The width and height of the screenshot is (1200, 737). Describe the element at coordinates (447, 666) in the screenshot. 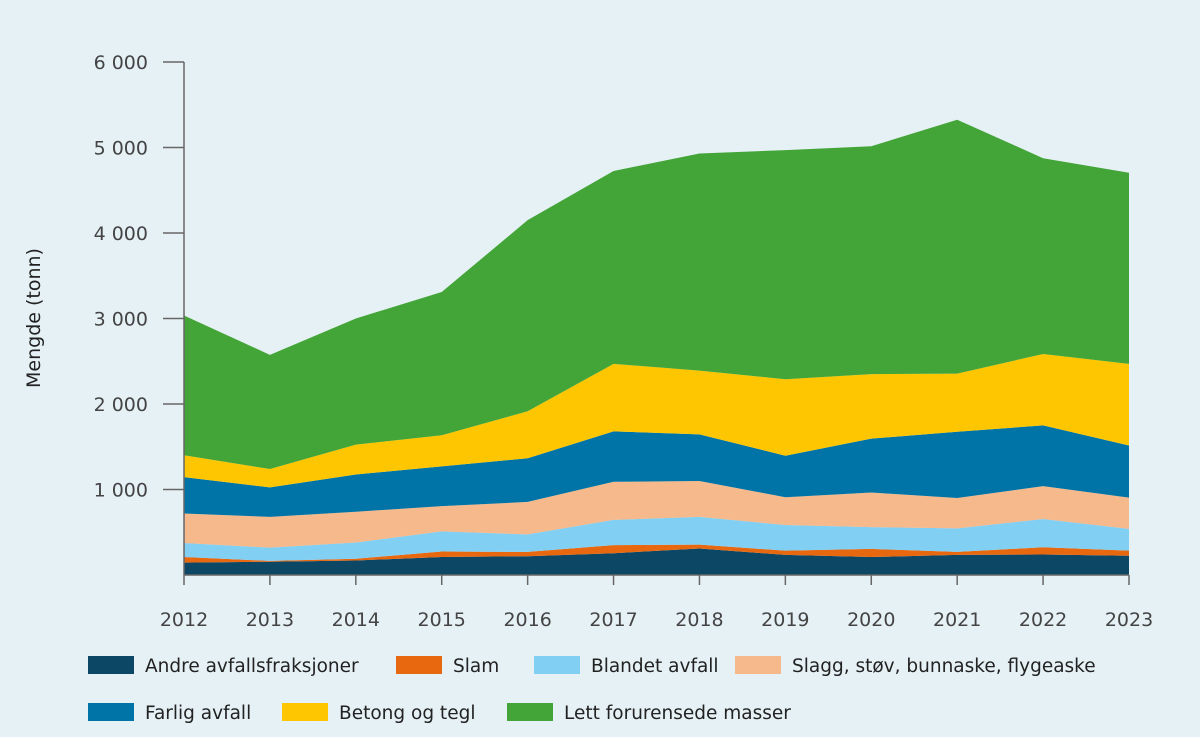

I see `legend-item: Slam` at that location.